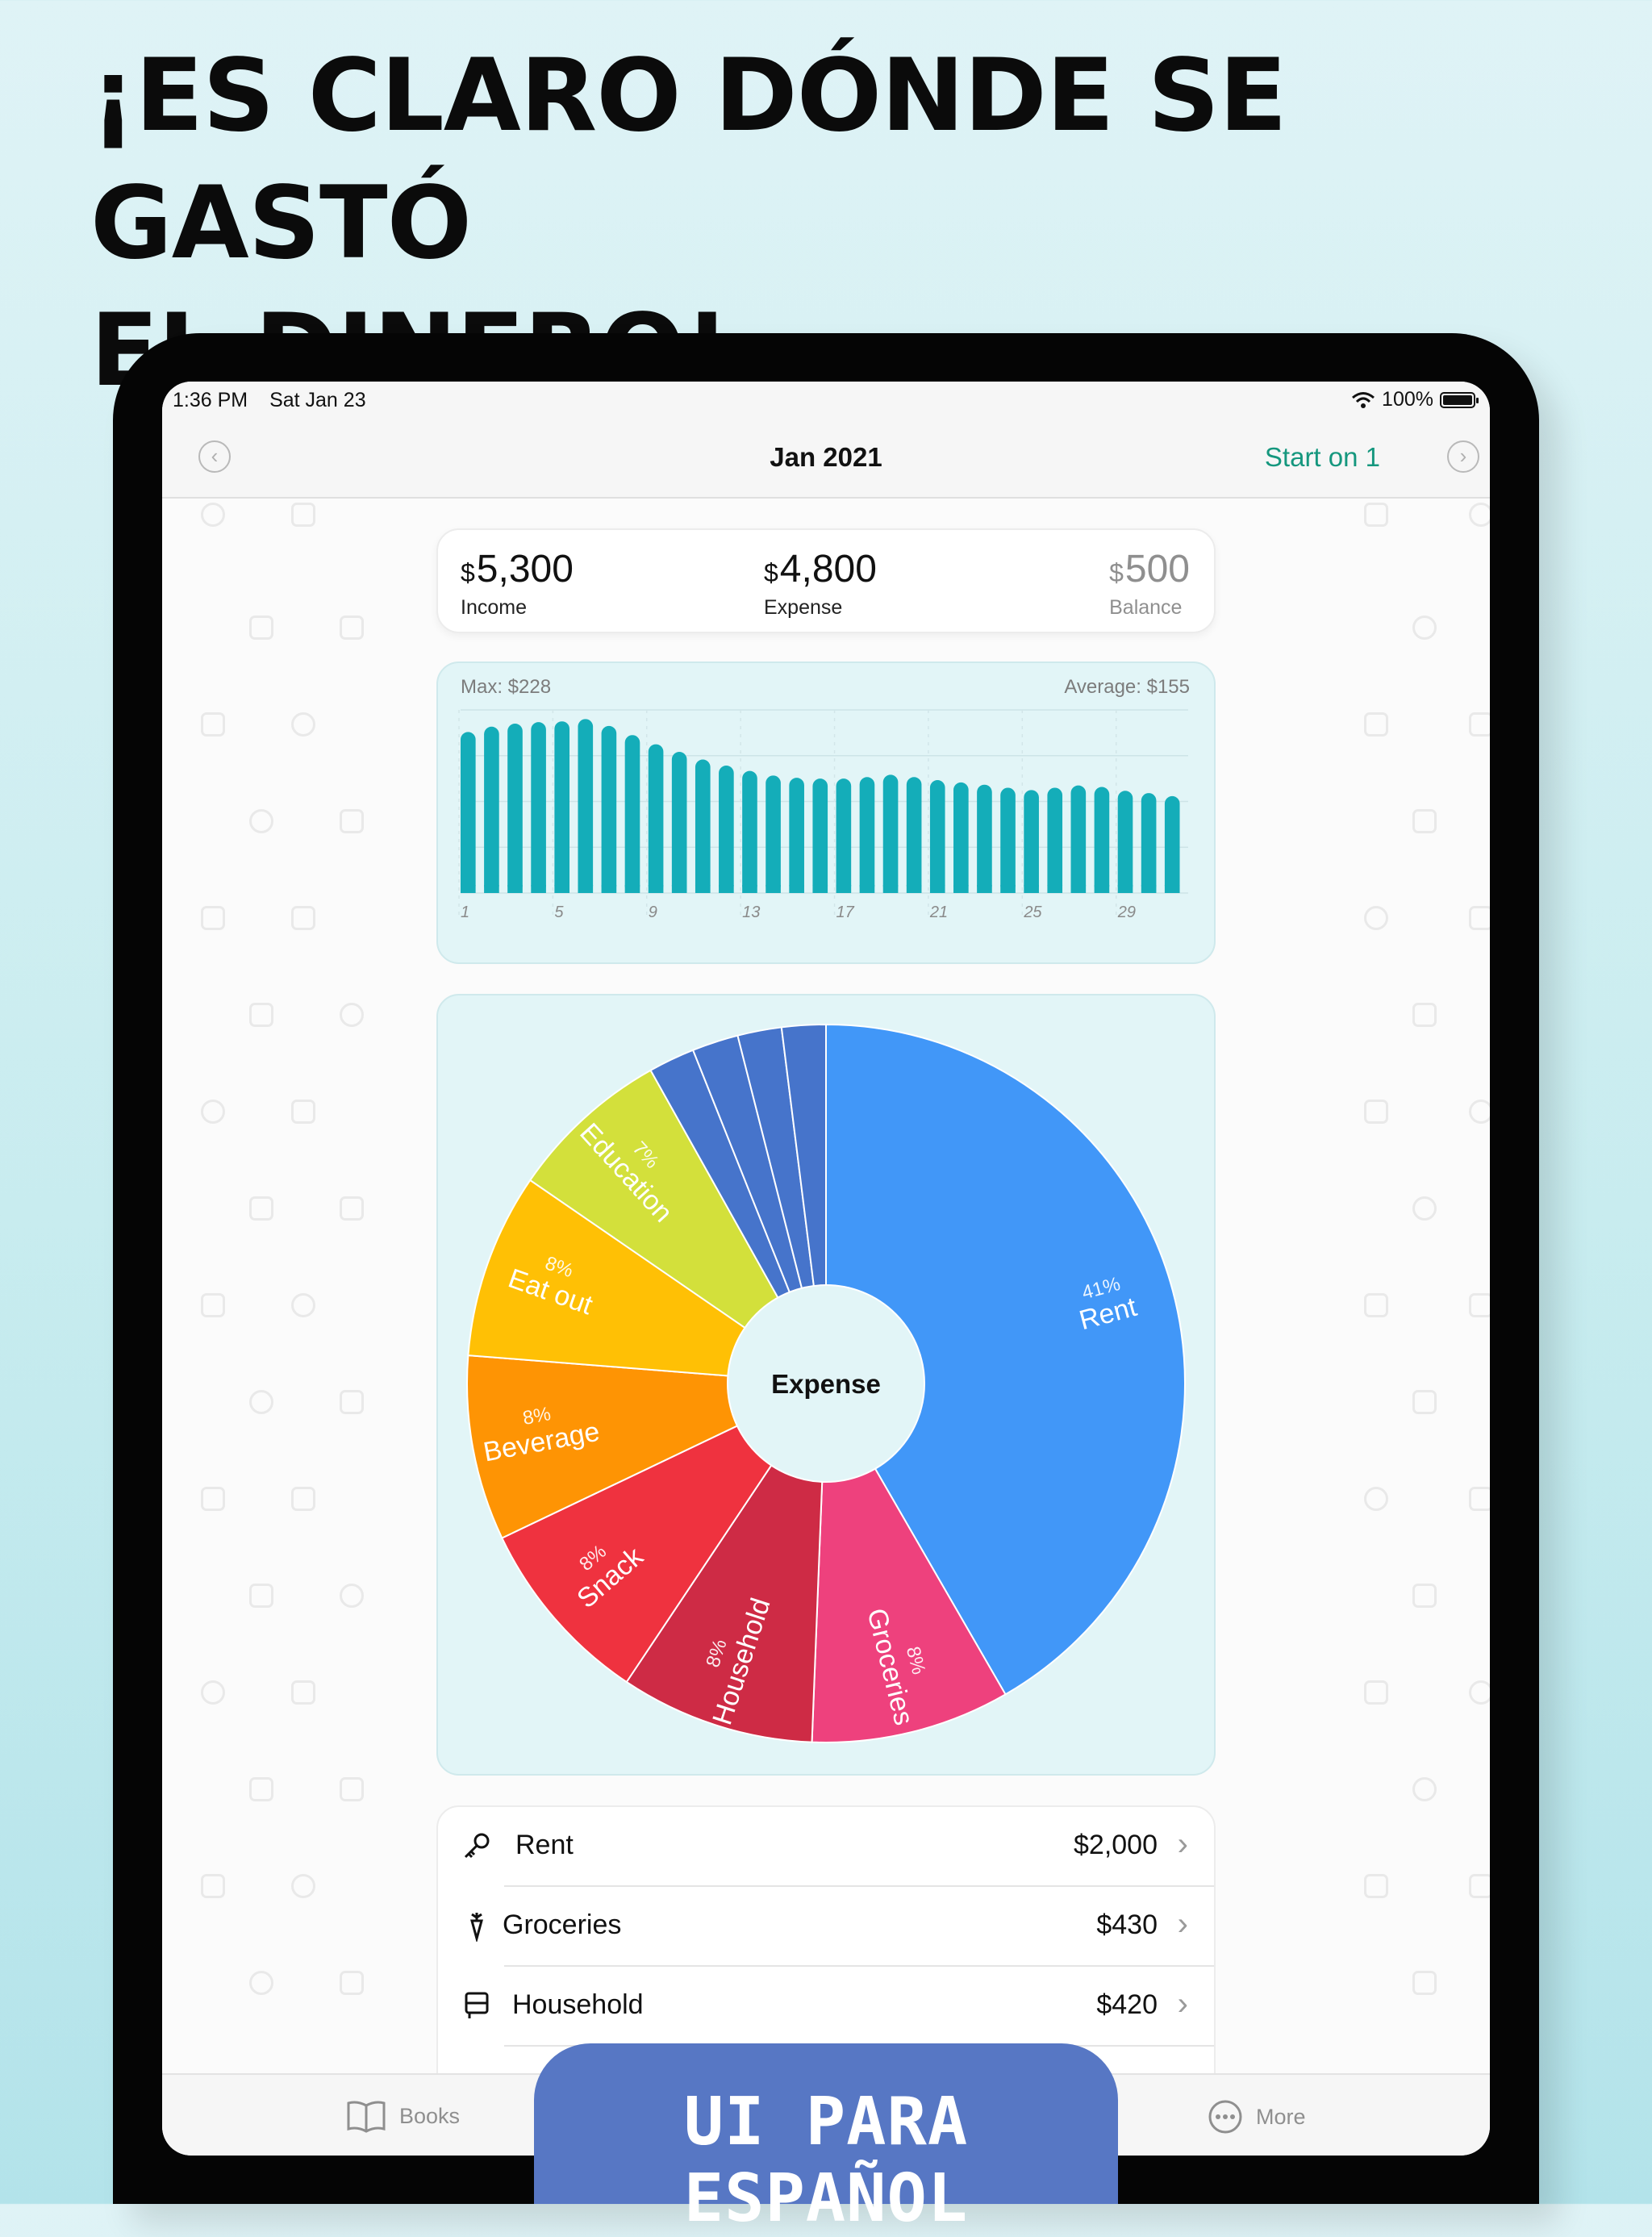 The height and width of the screenshot is (2237, 1652). I want to click on expense-summary: $4,800 Expense, so click(821, 584).